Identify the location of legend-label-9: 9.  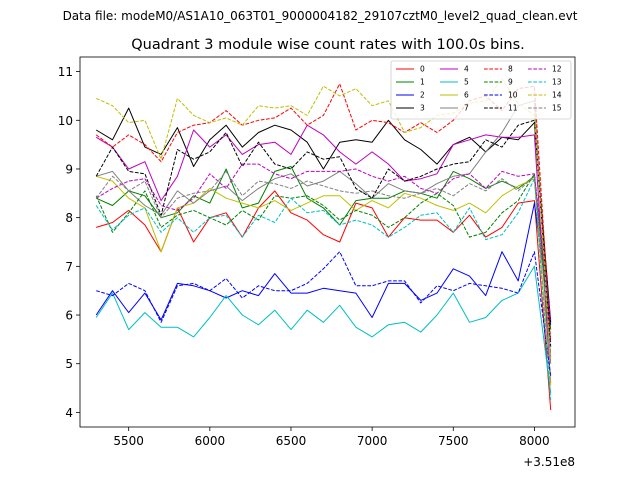
(510, 82).